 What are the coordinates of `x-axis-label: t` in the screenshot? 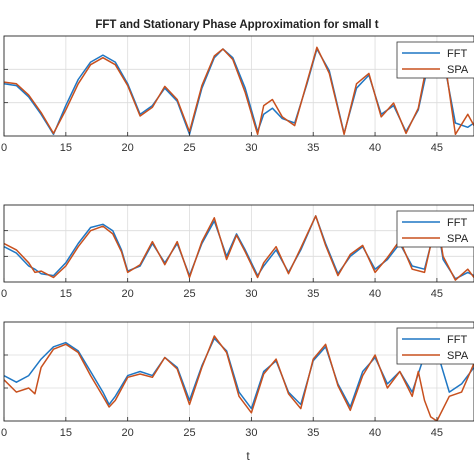 It's located at (248, 456).